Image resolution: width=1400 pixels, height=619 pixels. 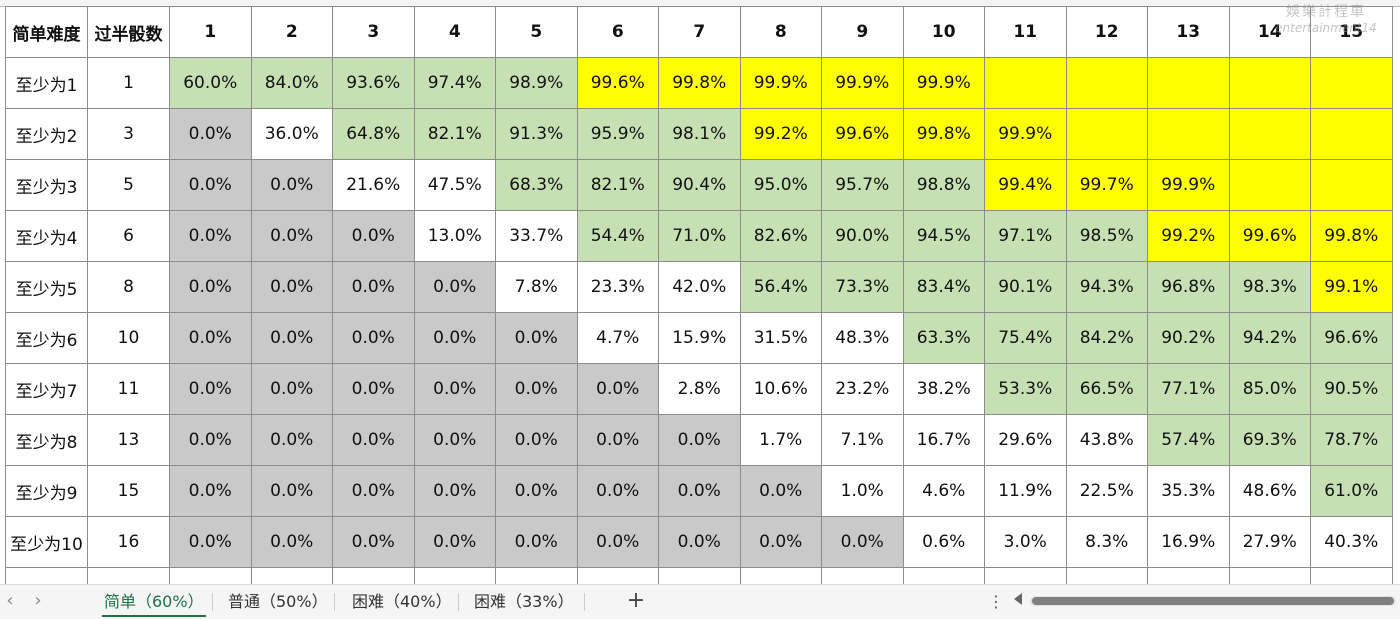 What do you see at coordinates (1188, 338) in the screenshot?
I see `probability-cell: 90.2%` at bounding box center [1188, 338].